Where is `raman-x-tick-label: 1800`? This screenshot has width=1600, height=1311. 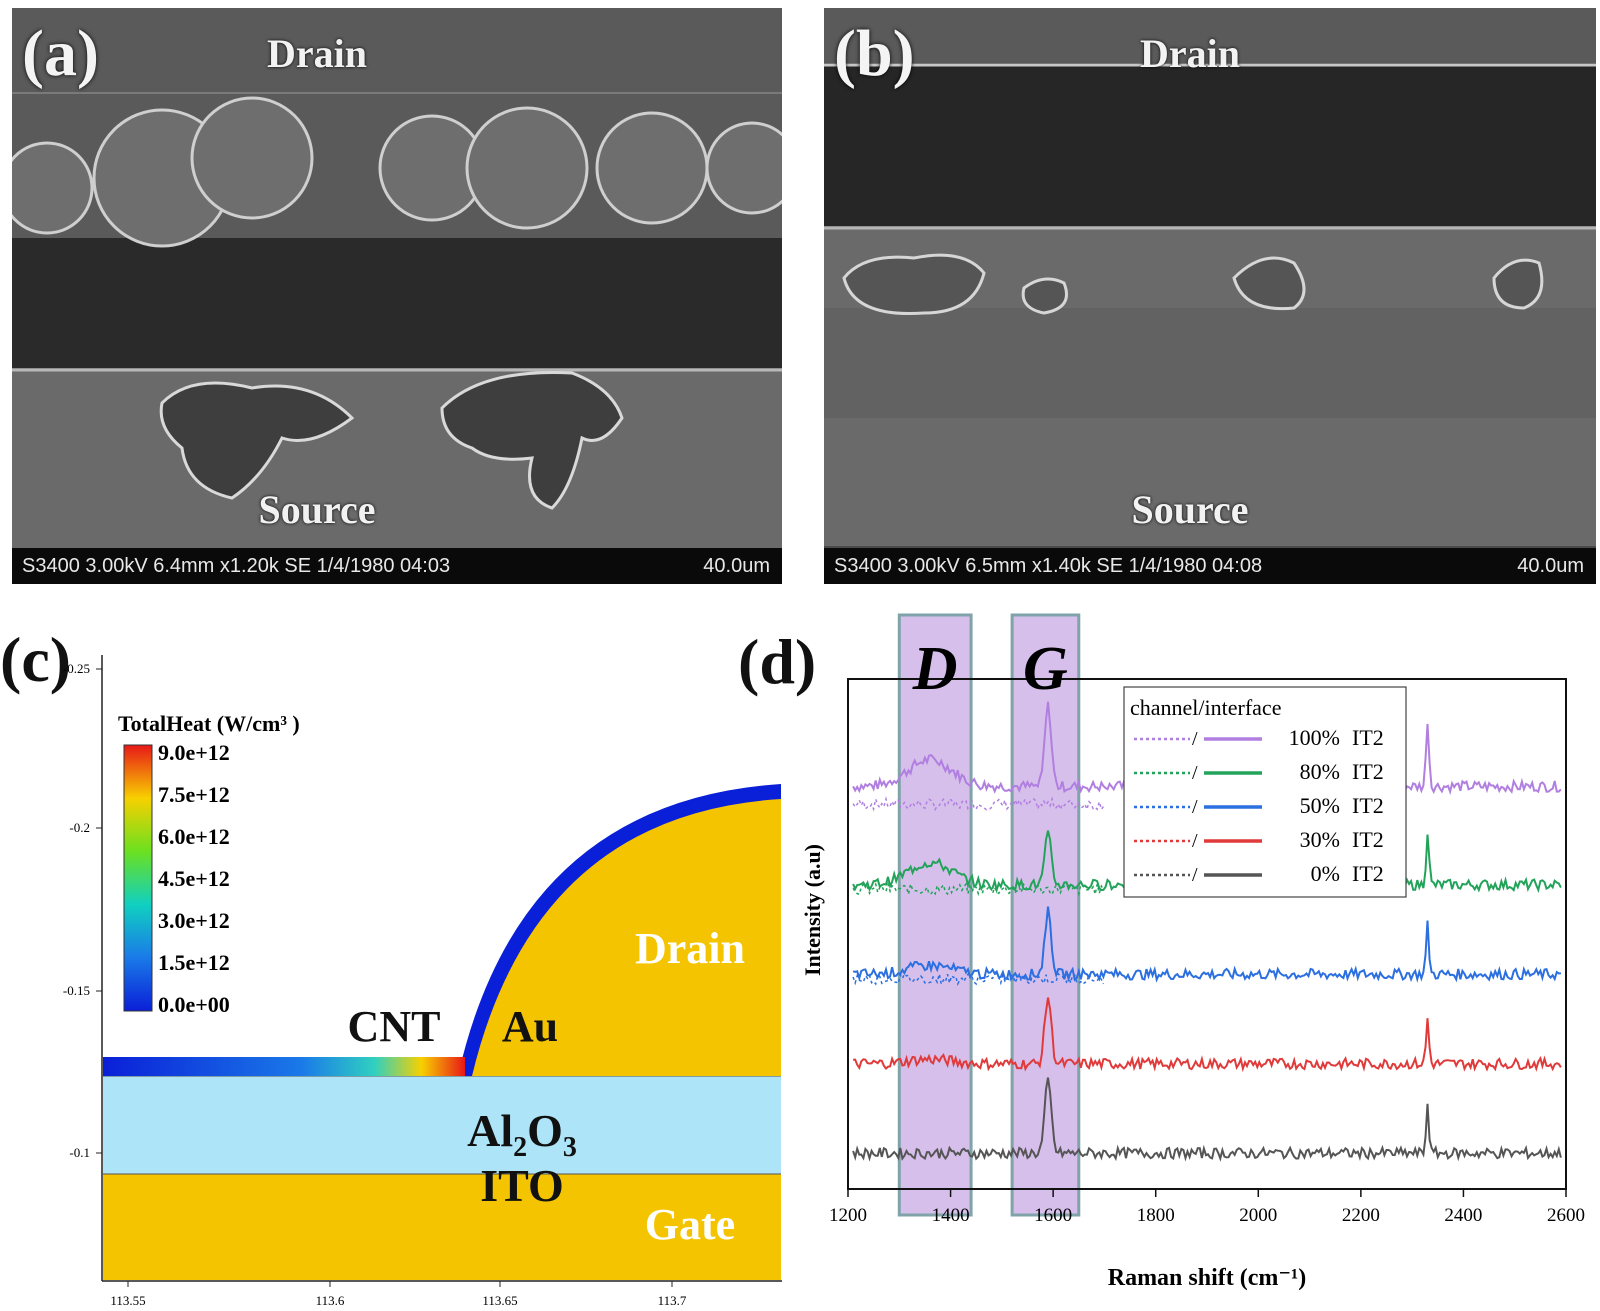
raman-x-tick-label: 1800 is located at coordinates (1156, 1215).